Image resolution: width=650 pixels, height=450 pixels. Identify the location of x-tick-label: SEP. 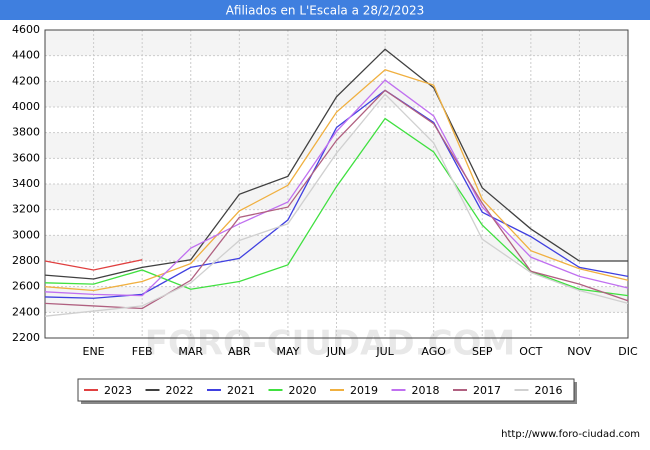
(482, 351).